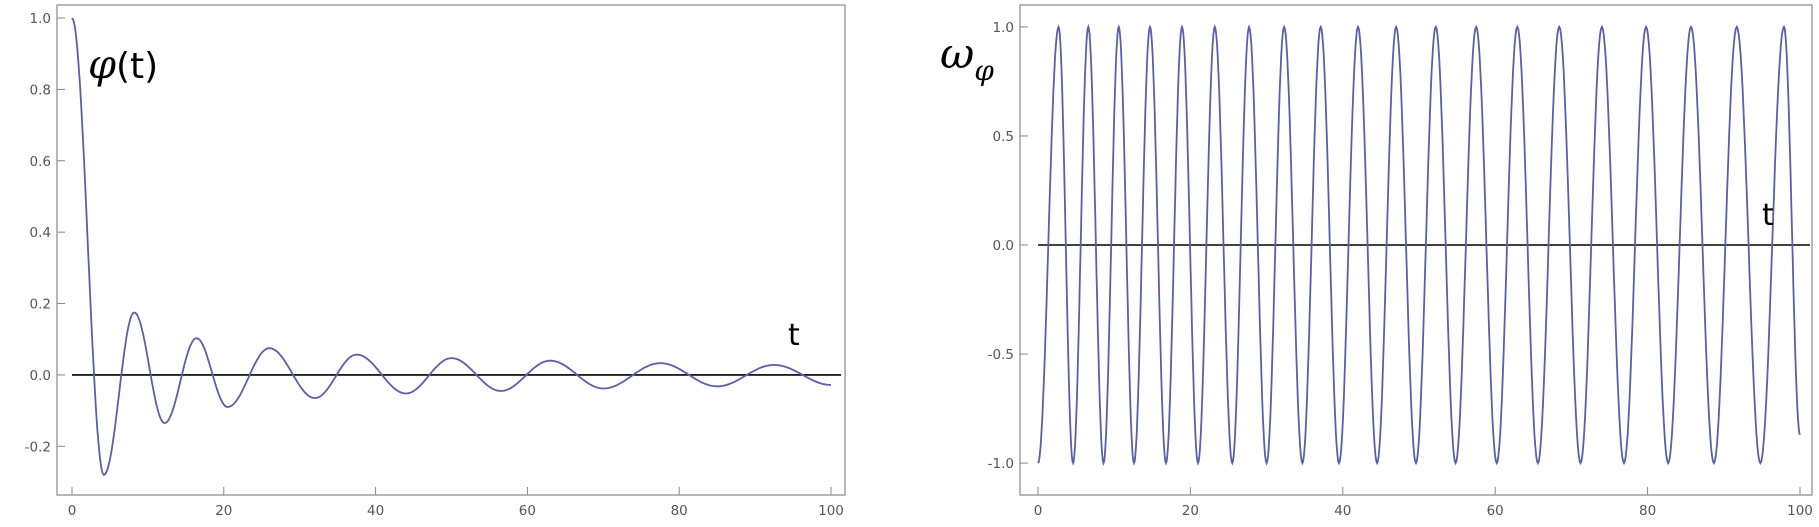 The width and height of the screenshot is (1819, 527). I want to click on omega-y-ticks: -1.0 -0.5 0.0 0.5 1.0, so click(1008, 246).